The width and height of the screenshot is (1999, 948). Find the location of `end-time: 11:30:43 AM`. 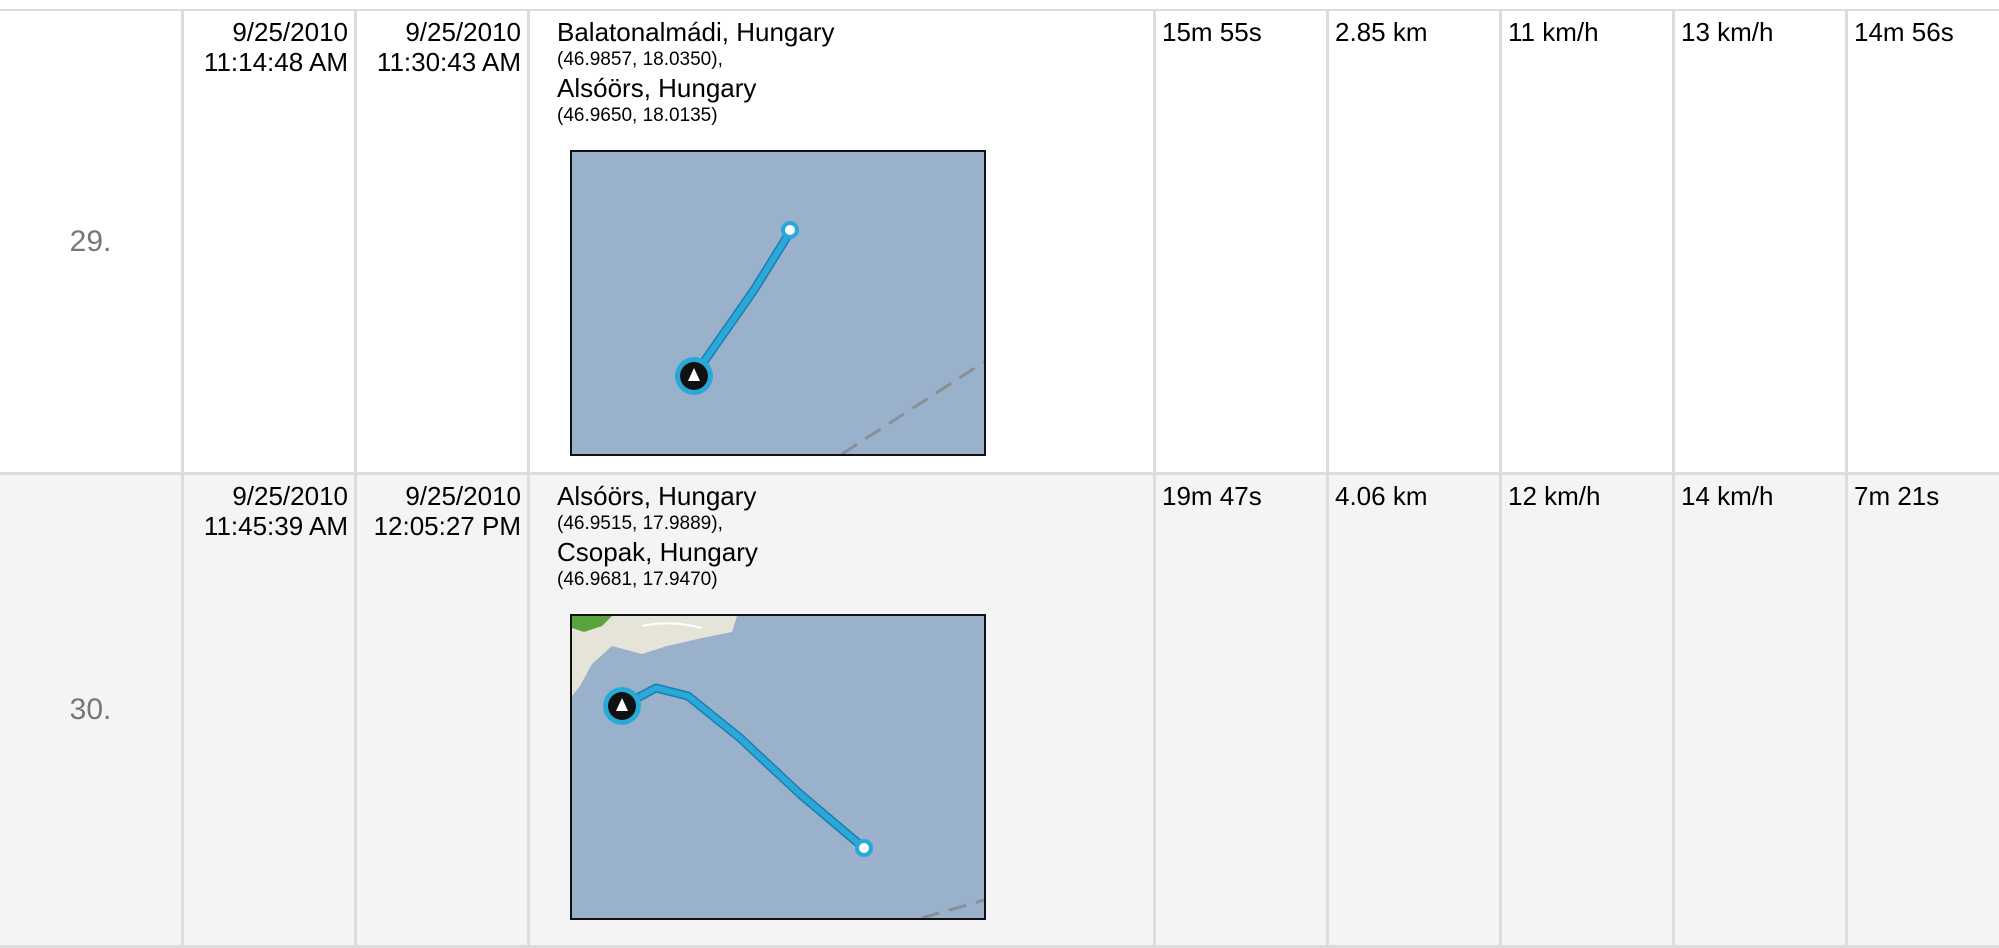

end-time: 11:30:43 AM is located at coordinates (448, 62).